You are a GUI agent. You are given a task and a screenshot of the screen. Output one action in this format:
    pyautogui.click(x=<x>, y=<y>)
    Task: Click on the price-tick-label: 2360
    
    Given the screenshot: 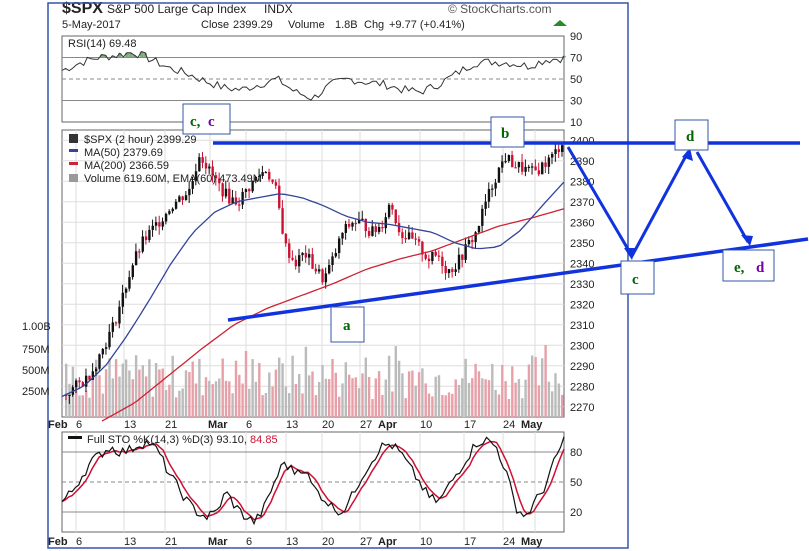 What is the action you would take?
    pyautogui.click(x=582, y=223)
    